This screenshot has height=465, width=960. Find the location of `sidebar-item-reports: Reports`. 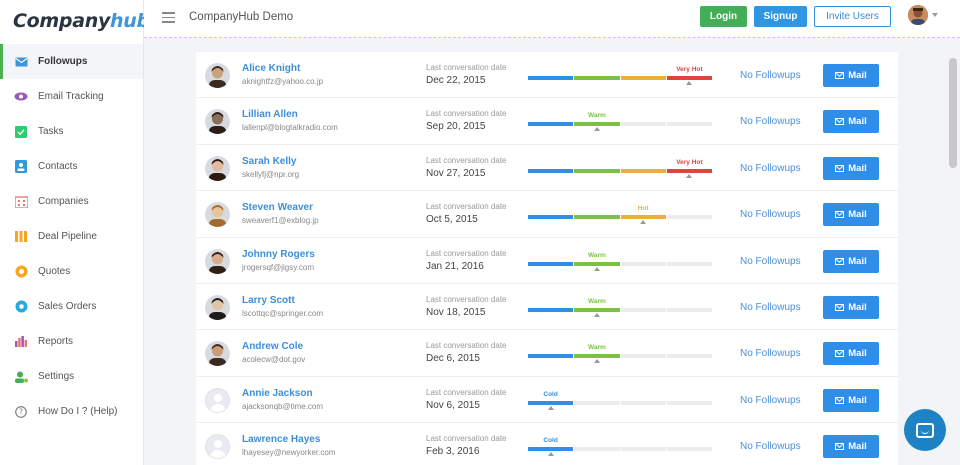

sidebar-item-reports: Reports is located at coordinates (71, 341).